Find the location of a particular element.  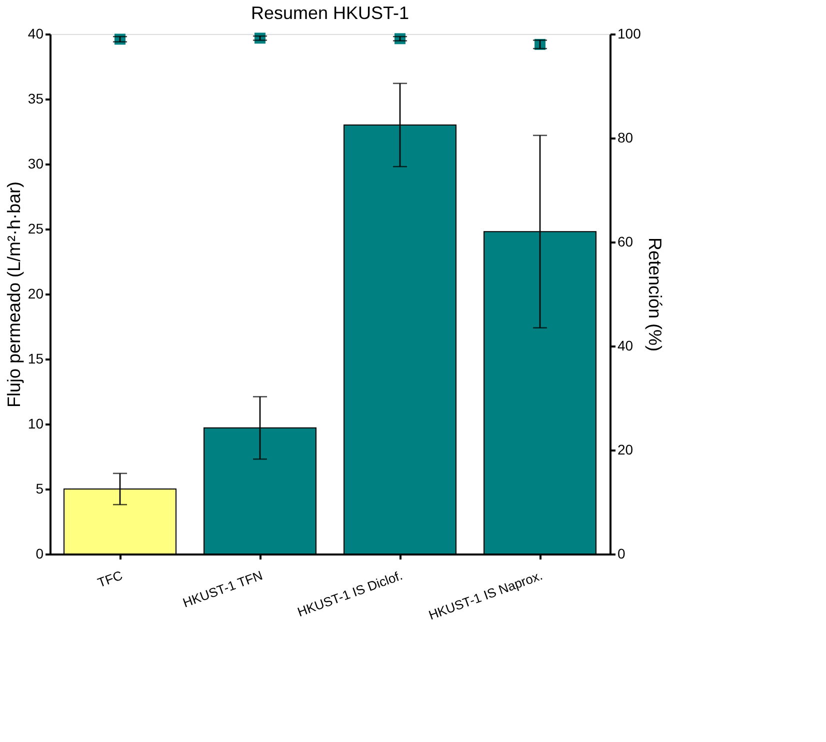

y2-axis-title: Retención (%) is located at coordinates (654, 294).